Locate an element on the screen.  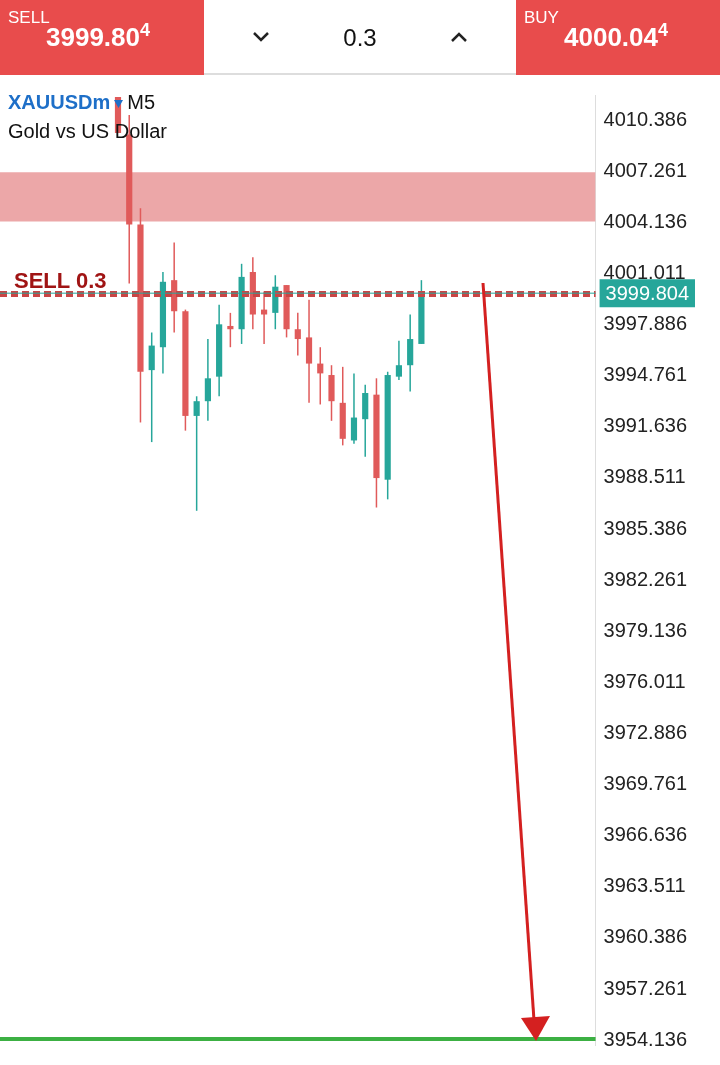
y-tick-label: 3994.761 is located at coordinates (645, 374).